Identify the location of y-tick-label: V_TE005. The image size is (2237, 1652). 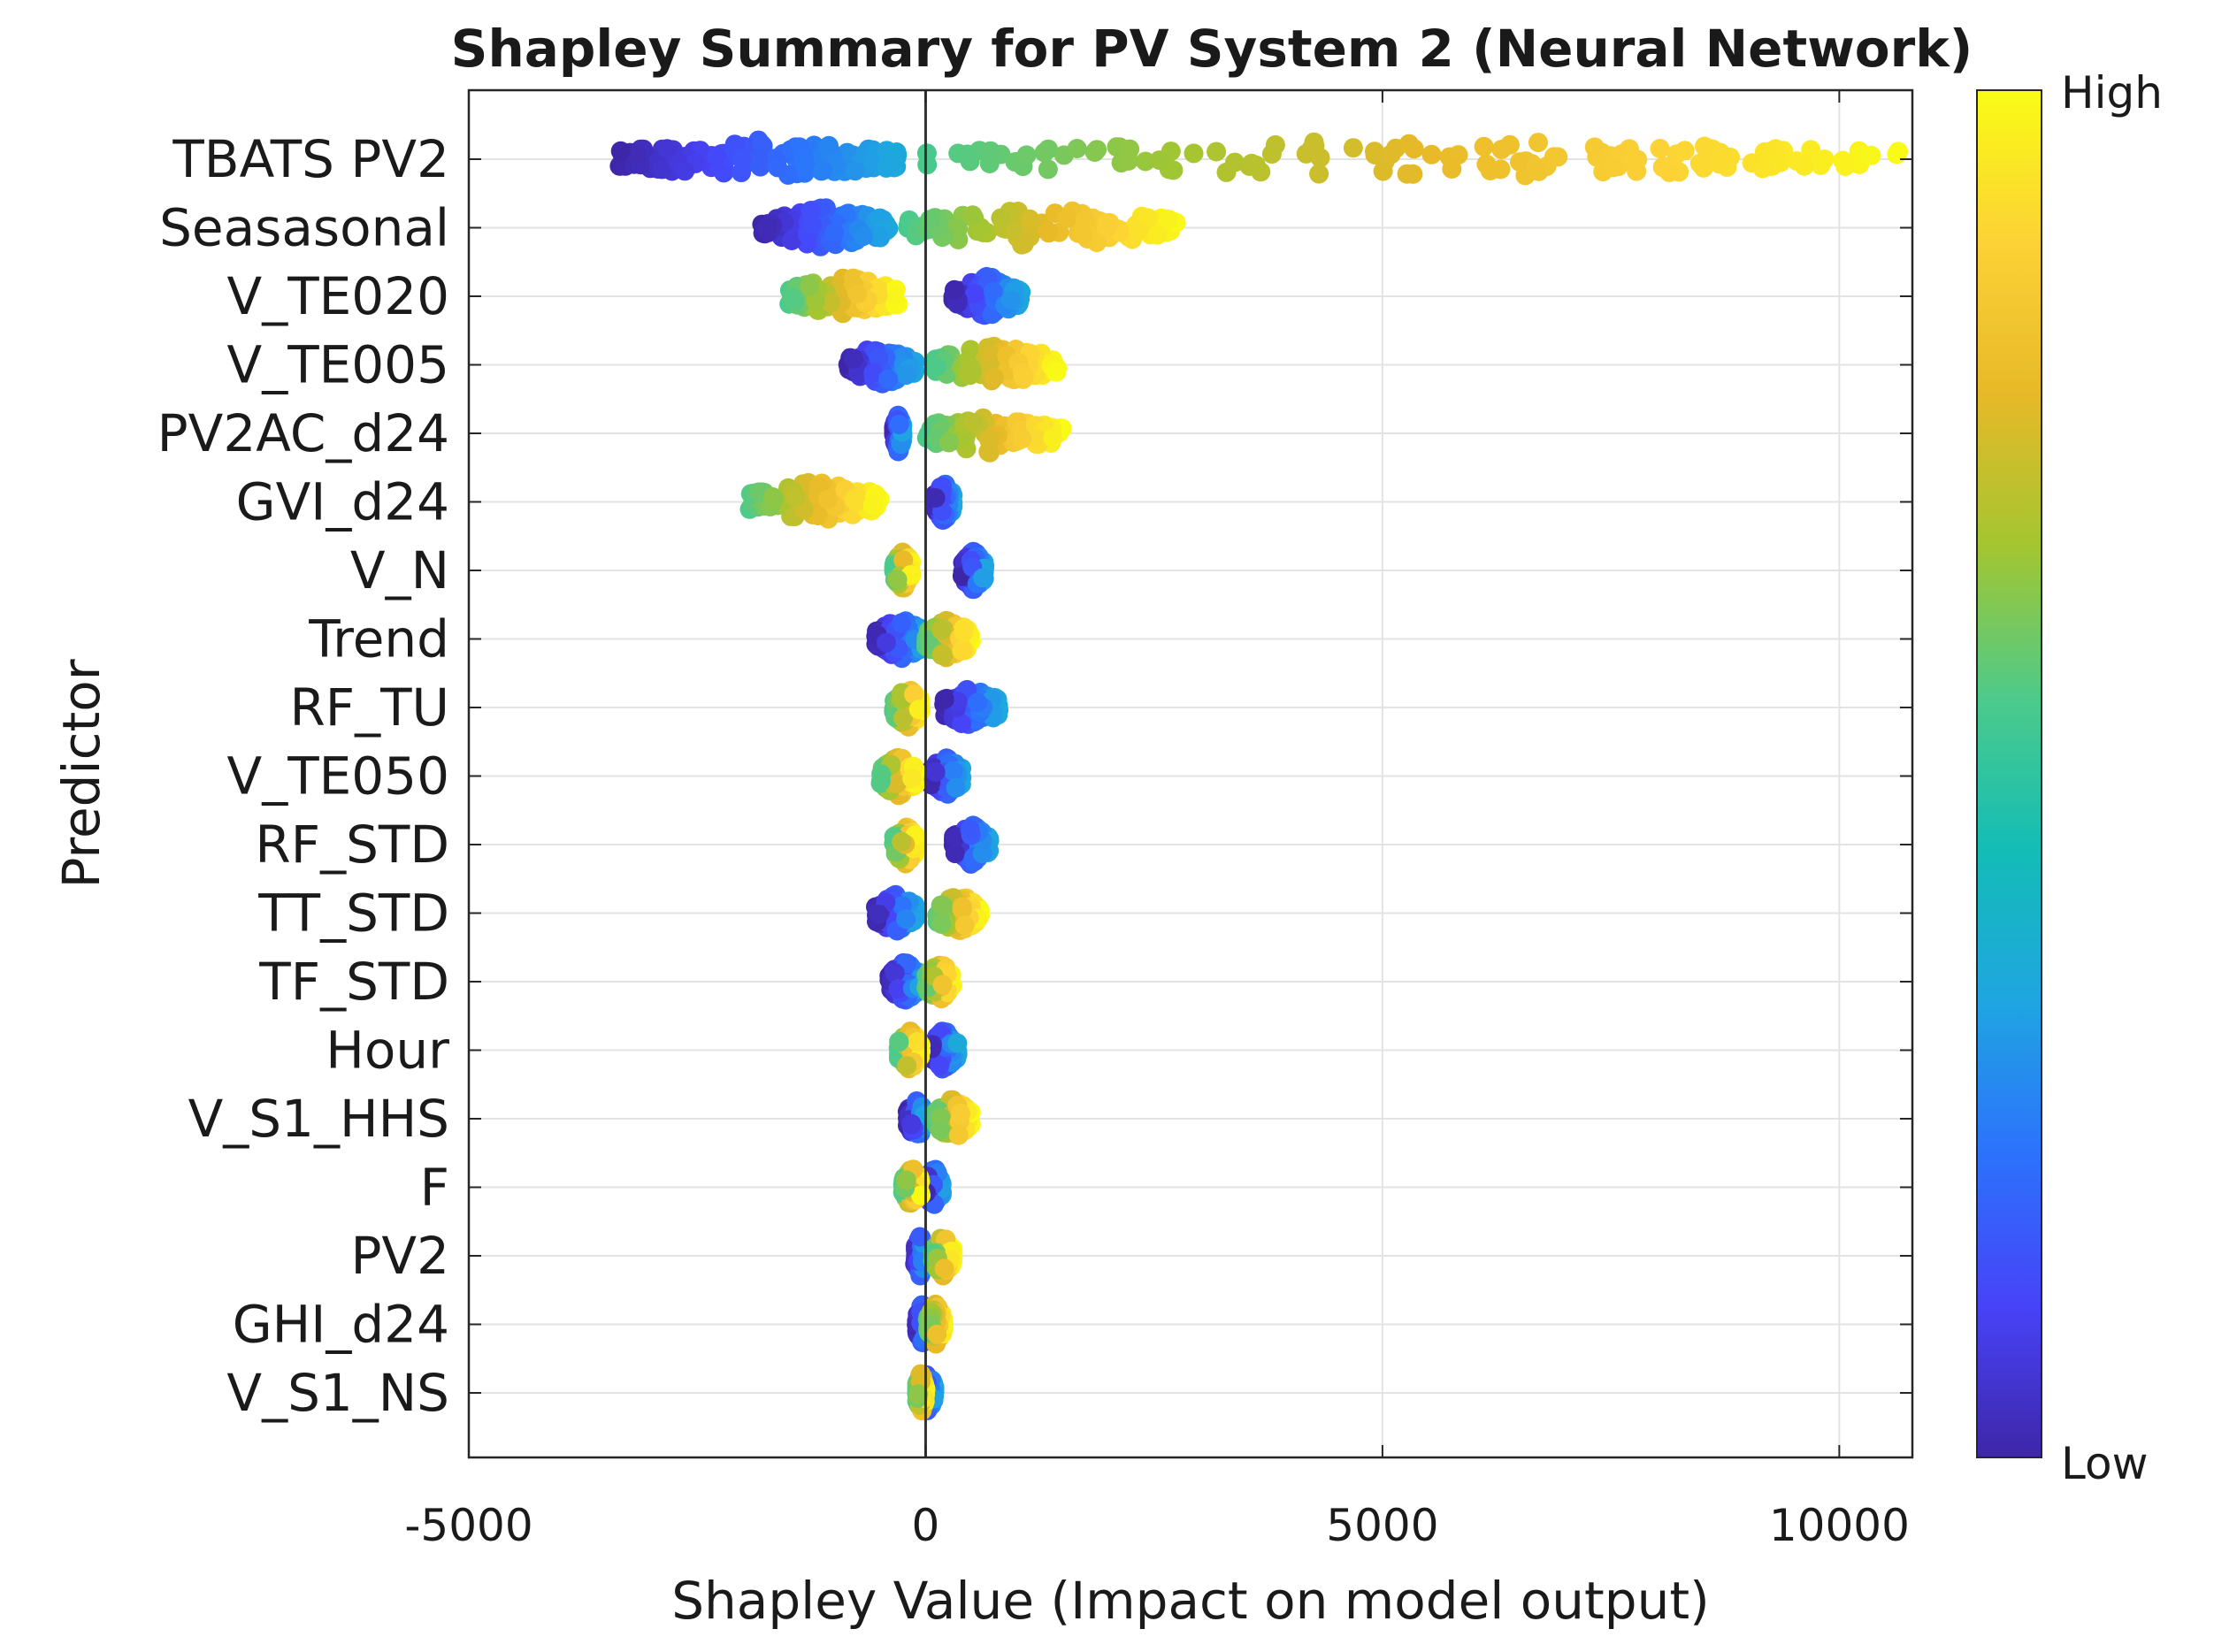
(338, 365).